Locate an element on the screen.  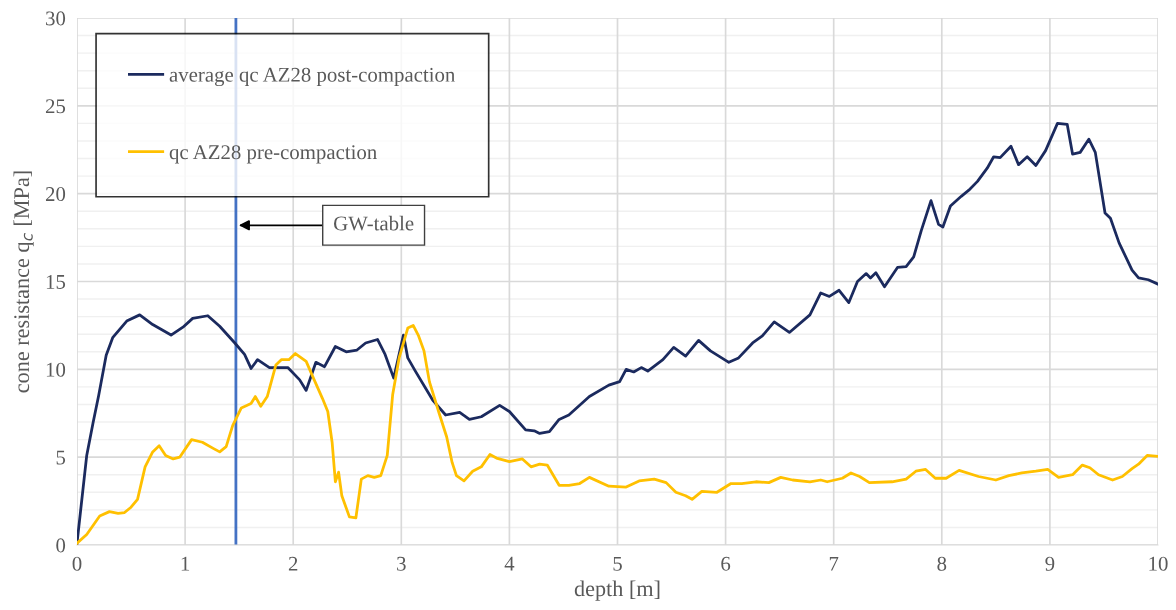
y-tick-label: 15 is located at coordinates (56, 281).